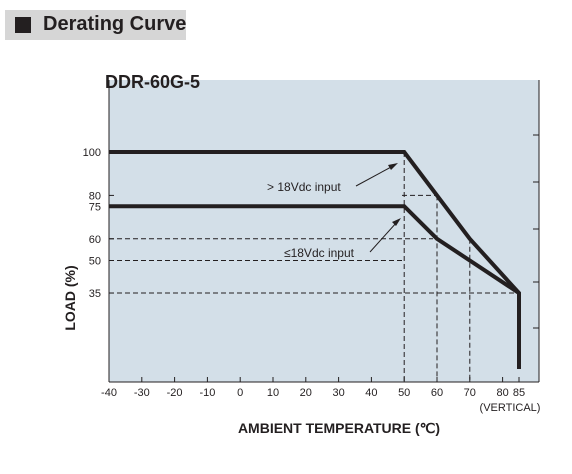 Image resolution: width=572 pixels, height=474 pixels. What do you see at coordinates (306, 393) in the screenshot?
I see `x-tick-label: 20` at bounding box center [306, 393].